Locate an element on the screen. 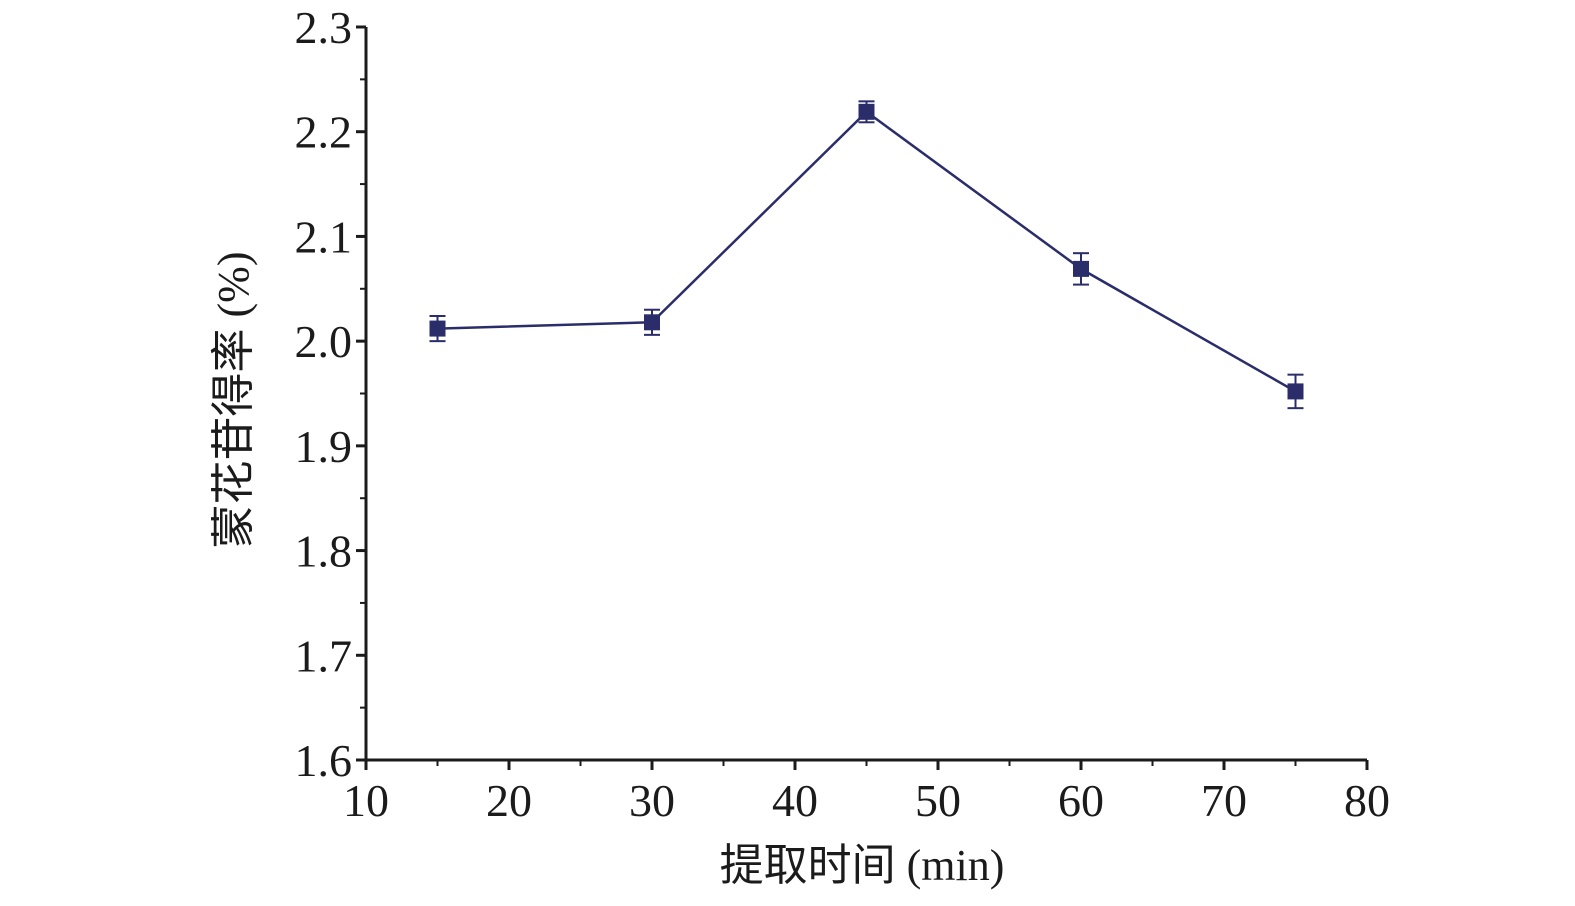 This screenshot has height=906, width=1575. x-tick-label: 60 is located at coordinates (1081, 800).